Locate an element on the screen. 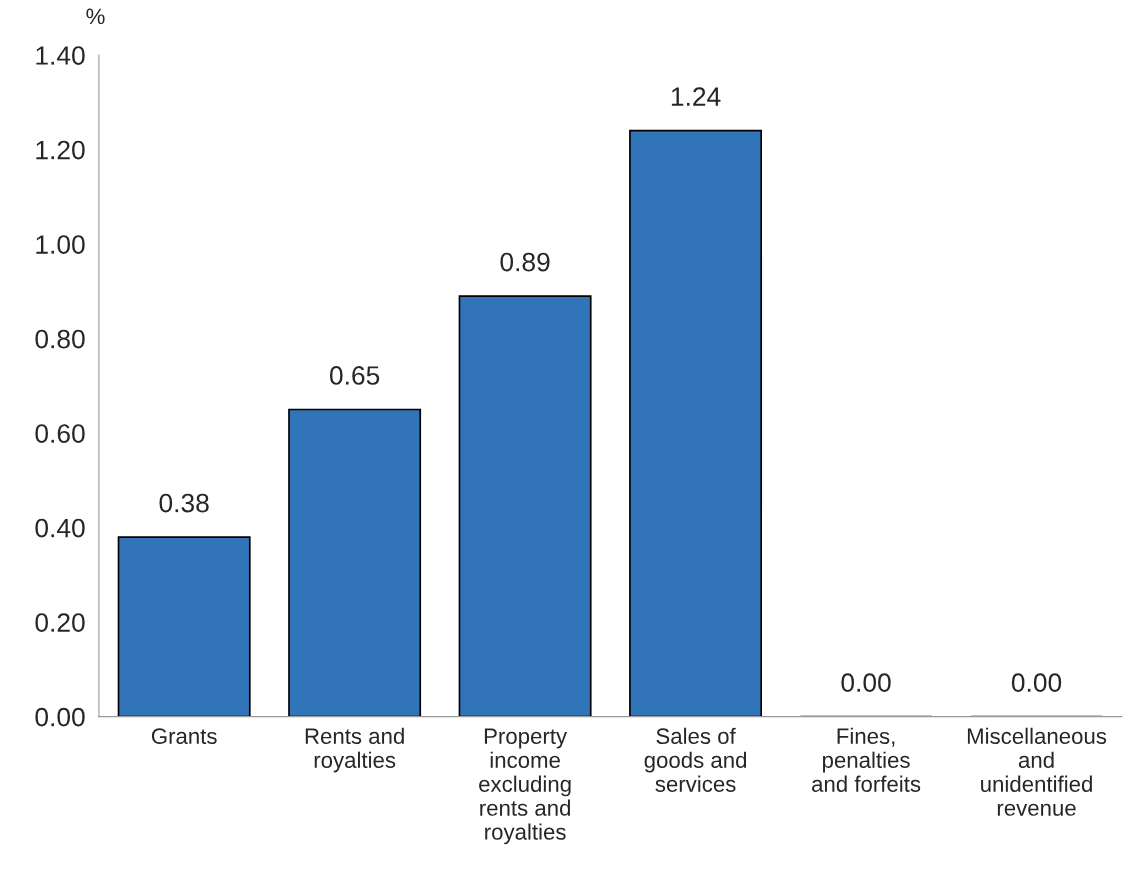 This screenshot has height=888, width=1124. data-label: 0.65 is located at coordinates (354, 375).